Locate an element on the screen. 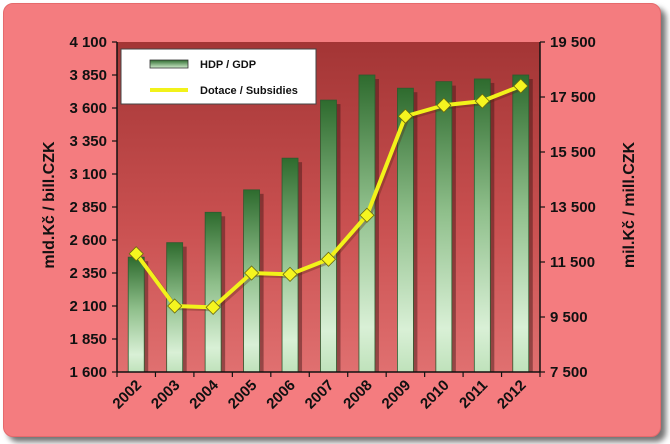 This screenshot has height=444, width=670. y-right-tick-label: 15 500 is located at coordinates (573, 152).